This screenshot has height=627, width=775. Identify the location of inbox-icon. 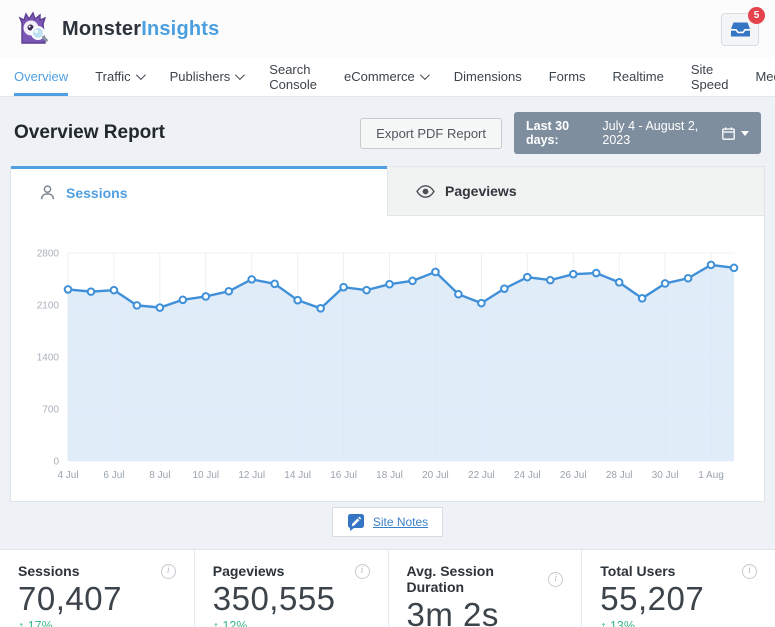
(740, 29).